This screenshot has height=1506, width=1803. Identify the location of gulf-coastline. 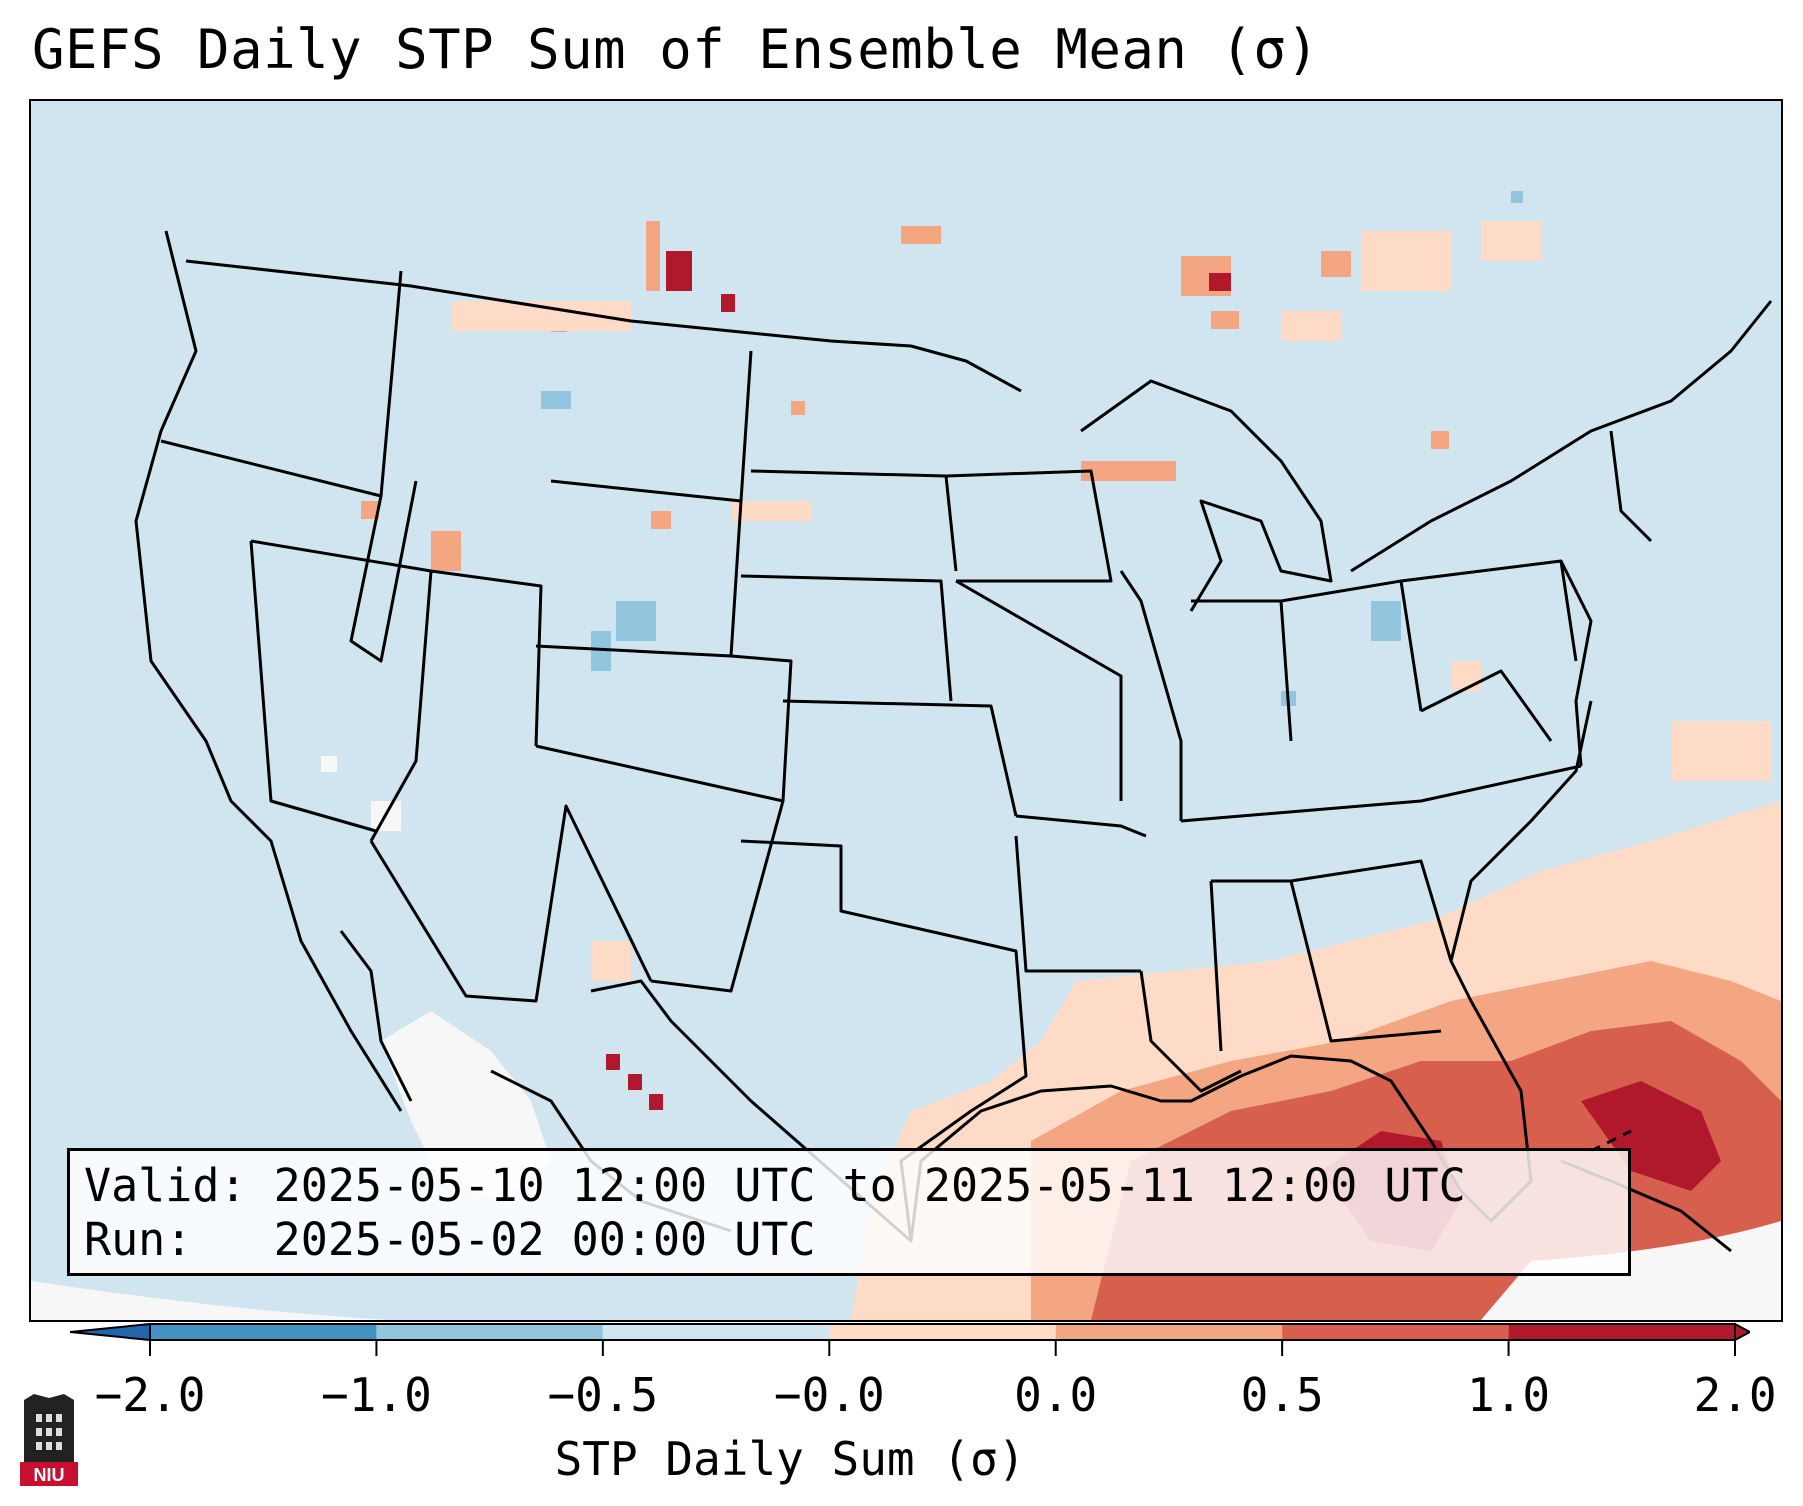
(1251, 971).